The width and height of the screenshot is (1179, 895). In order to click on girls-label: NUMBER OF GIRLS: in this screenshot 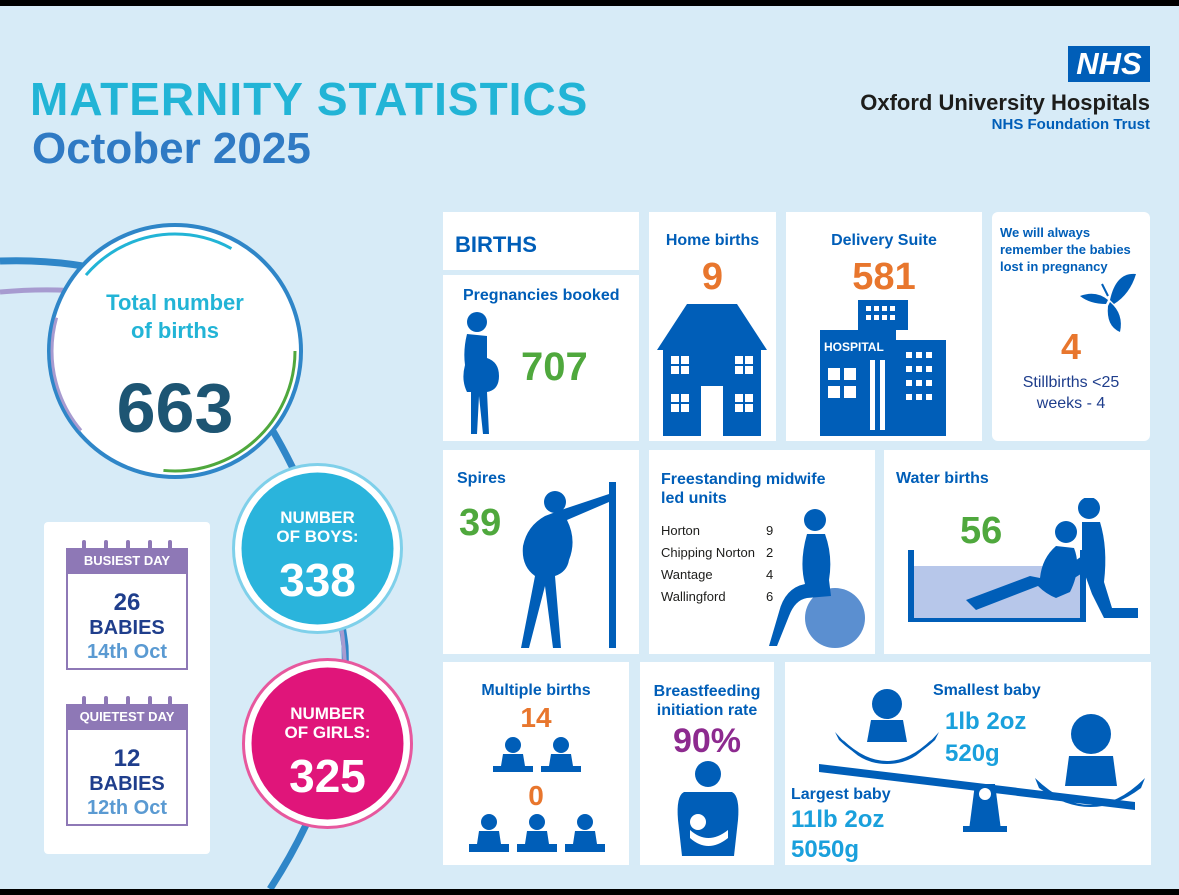, I will do `click(327, 723)`.